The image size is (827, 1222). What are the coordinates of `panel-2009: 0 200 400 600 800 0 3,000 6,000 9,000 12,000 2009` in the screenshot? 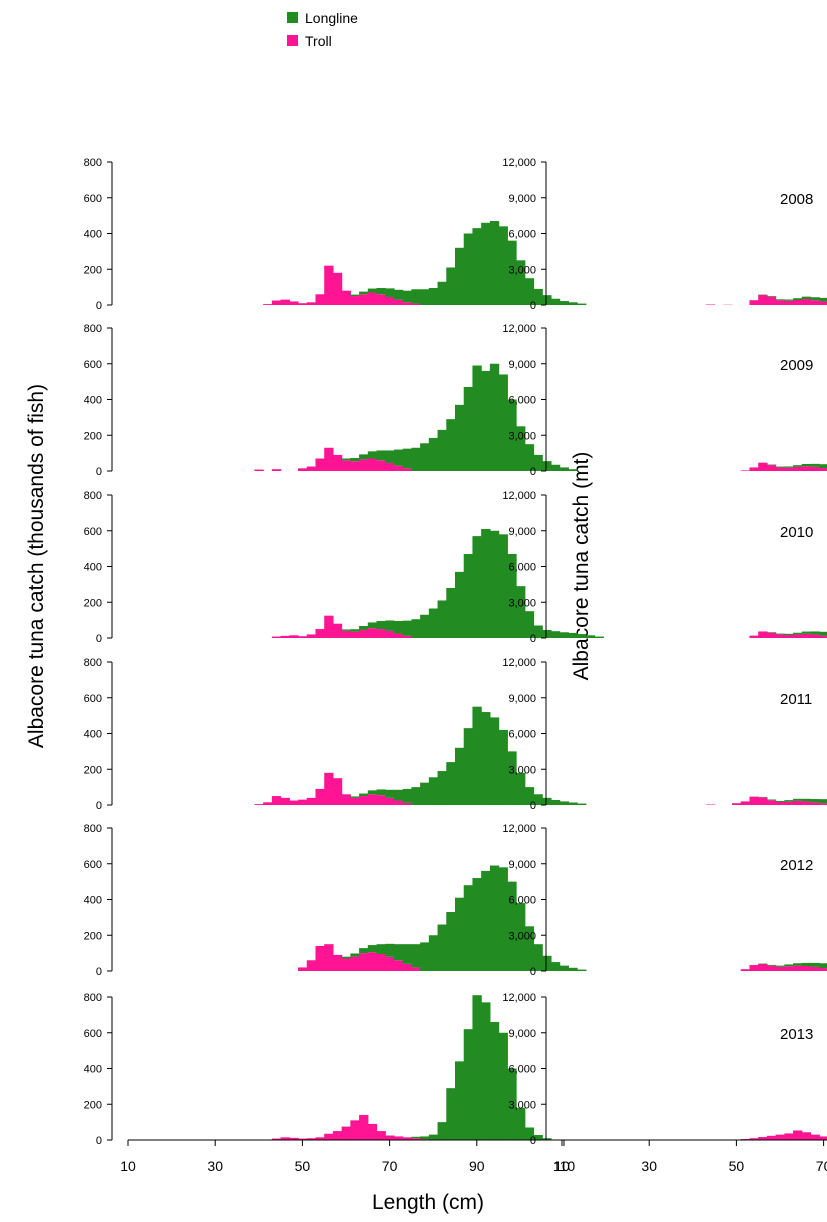 It's located at (455, 400).